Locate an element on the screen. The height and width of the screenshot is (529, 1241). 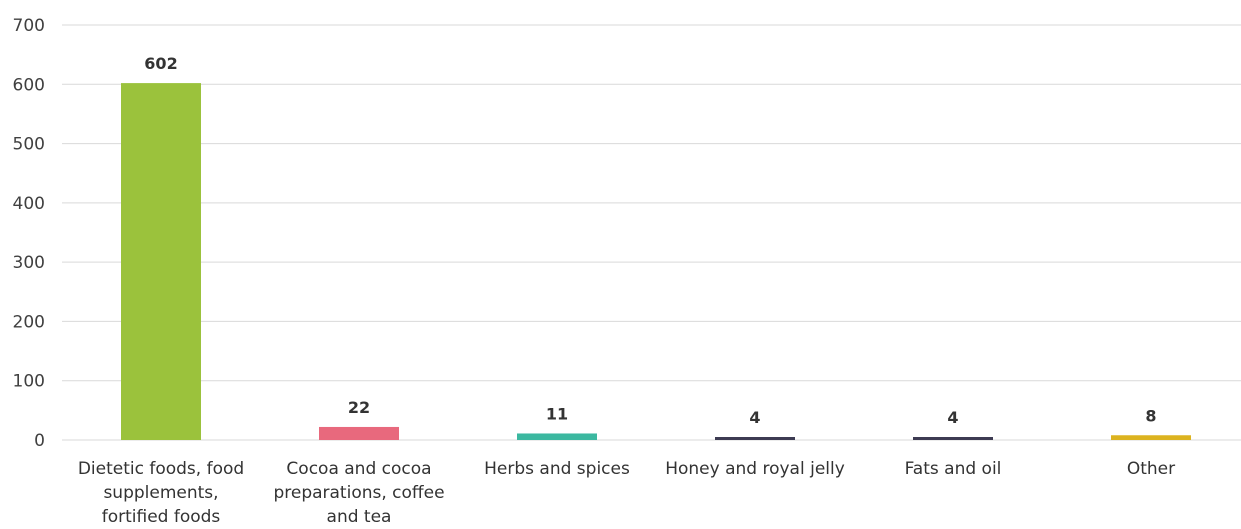
y-tick-label: 100 is located at coordinates (29, 382).